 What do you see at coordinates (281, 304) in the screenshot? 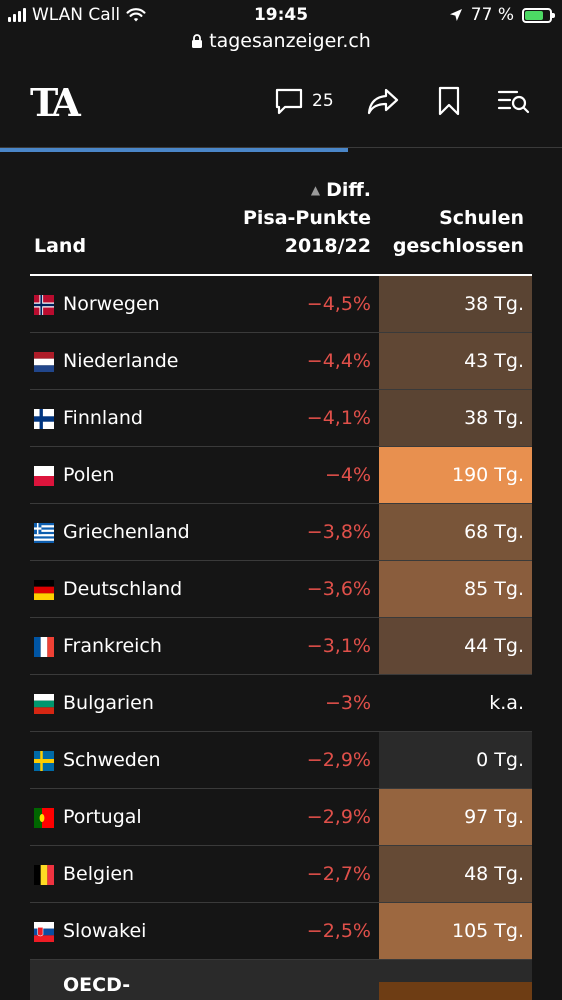
I see `table-row: Norwegen −4,5% 38 Tg.` at bounding box center [281, 304].